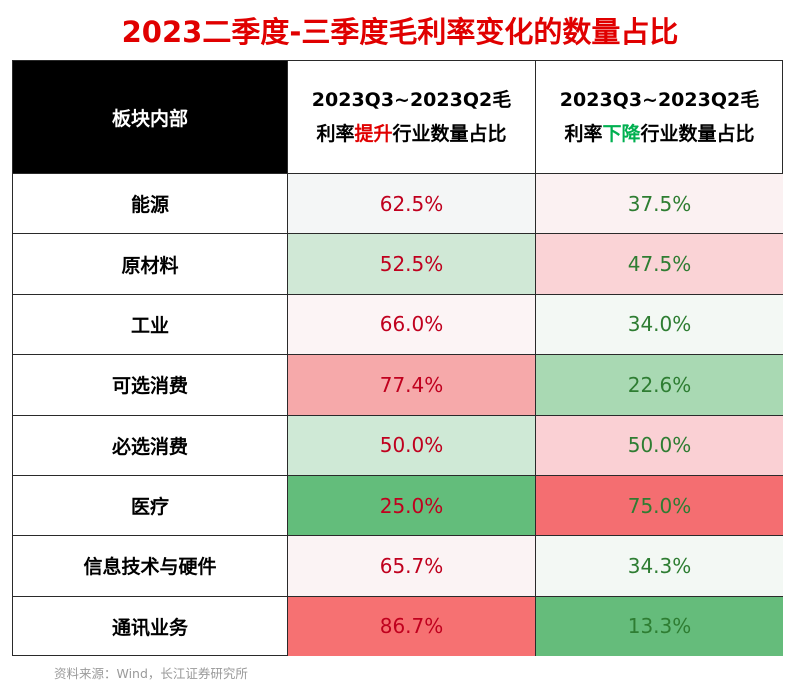  I want to click on decrease-share-cell: 47.5%, so click(659, 263).